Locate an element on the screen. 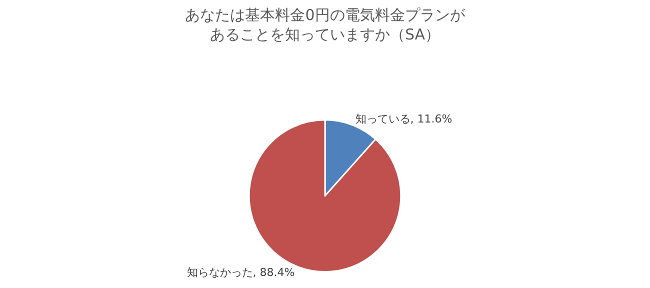 The image size is (650, 288). chart-title: あなたは基本料金0円の電気料金プランがあることを知っていますか（SA） is located at coordinates (325, 25).